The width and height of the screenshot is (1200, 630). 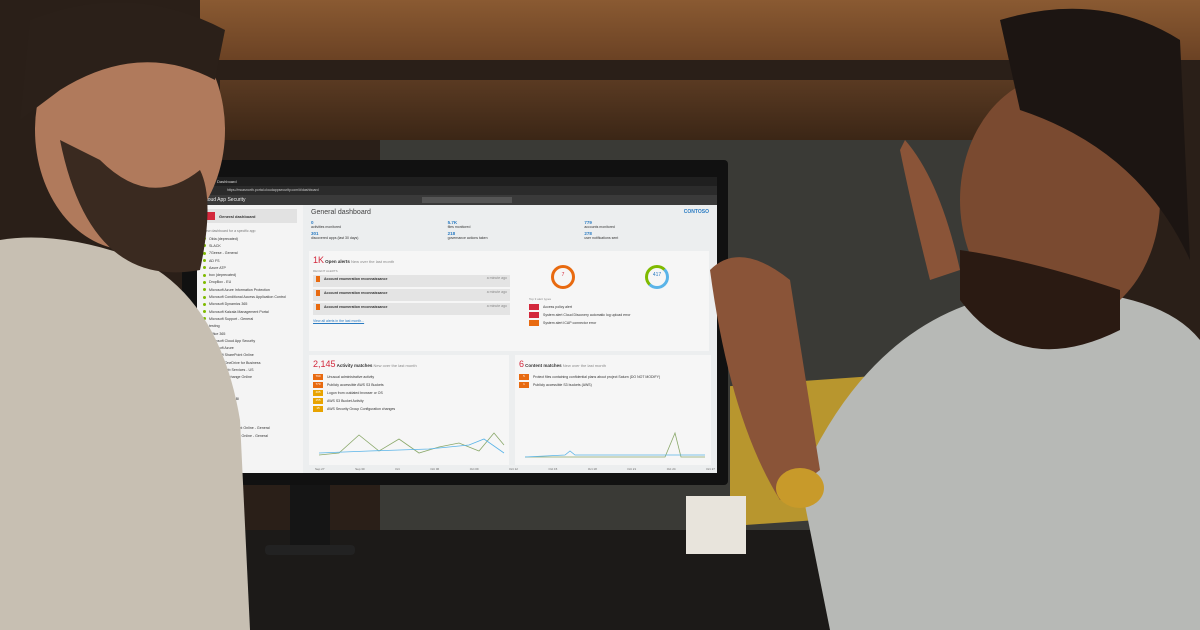 What do you see at coordinates (235, 362) in the screenshot?
I see `sidebar-item-label: Microsoft OneDrive for Business` at bounding box center [235, 362].